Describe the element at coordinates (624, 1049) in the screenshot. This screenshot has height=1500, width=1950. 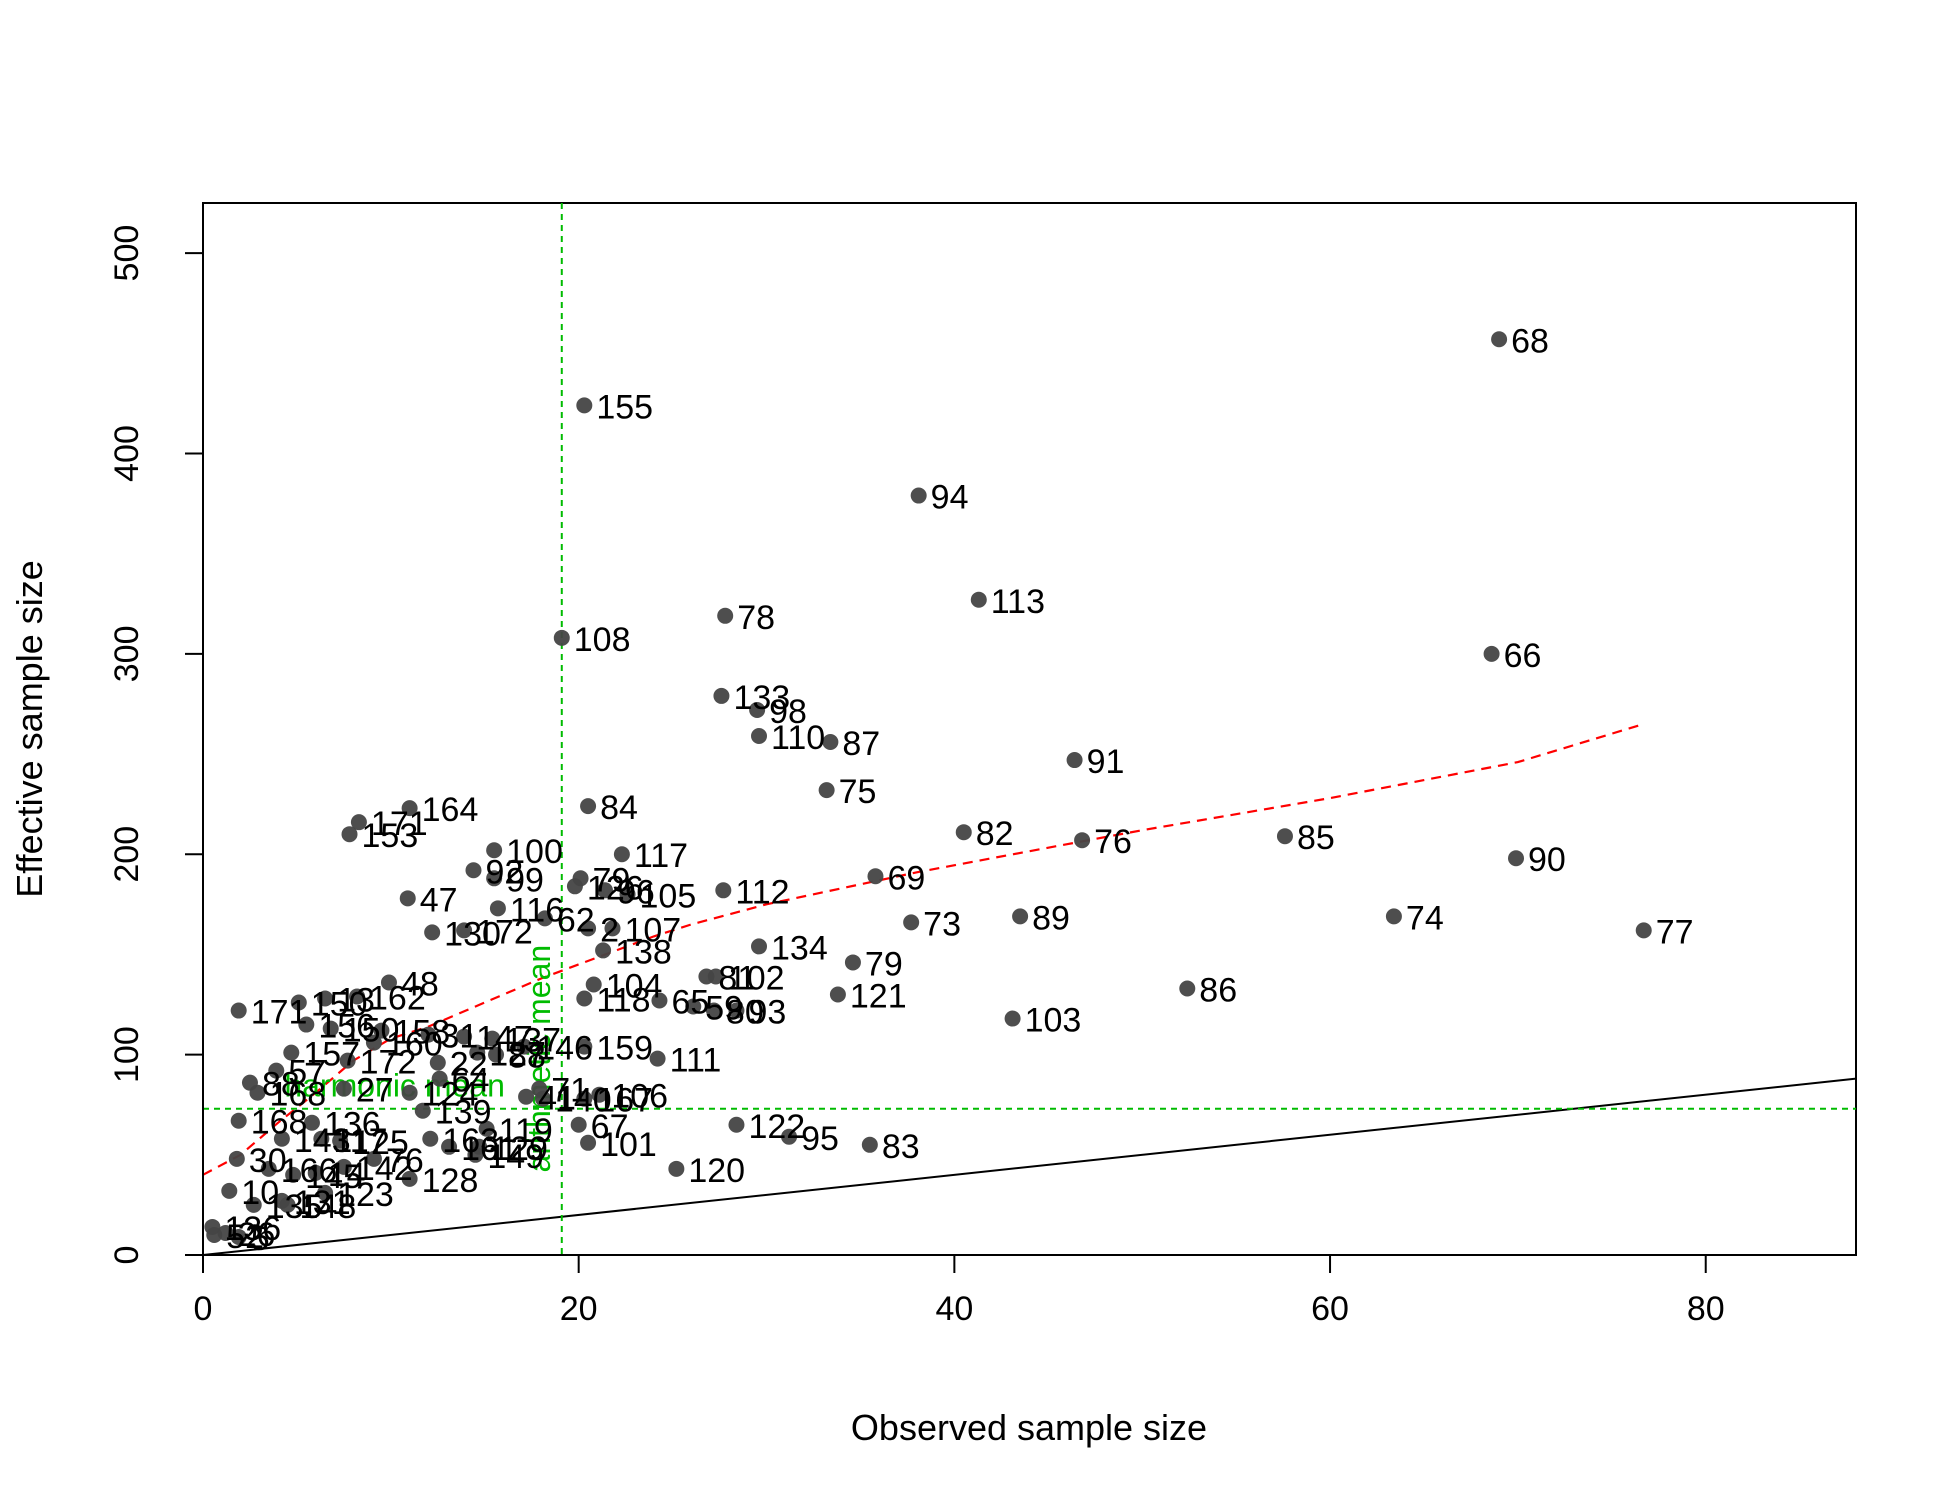
I see `data-point-label: 159` at that location.